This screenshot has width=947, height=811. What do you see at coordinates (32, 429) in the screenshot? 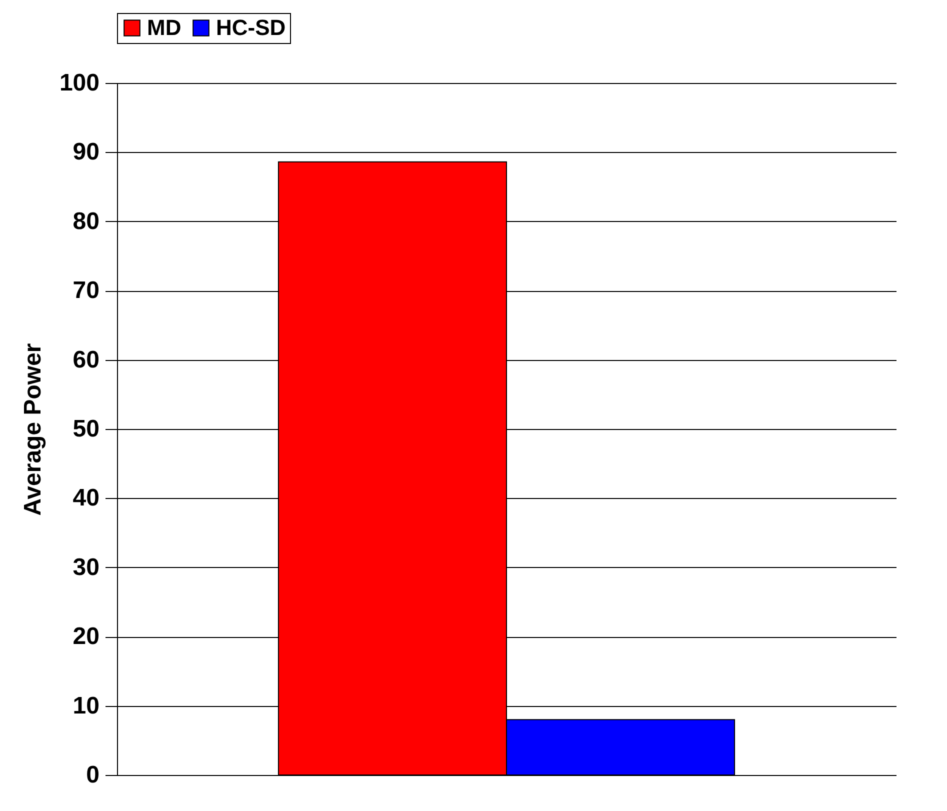
I see `y-axis-title: Average Power` at bounding box center [32, 429].